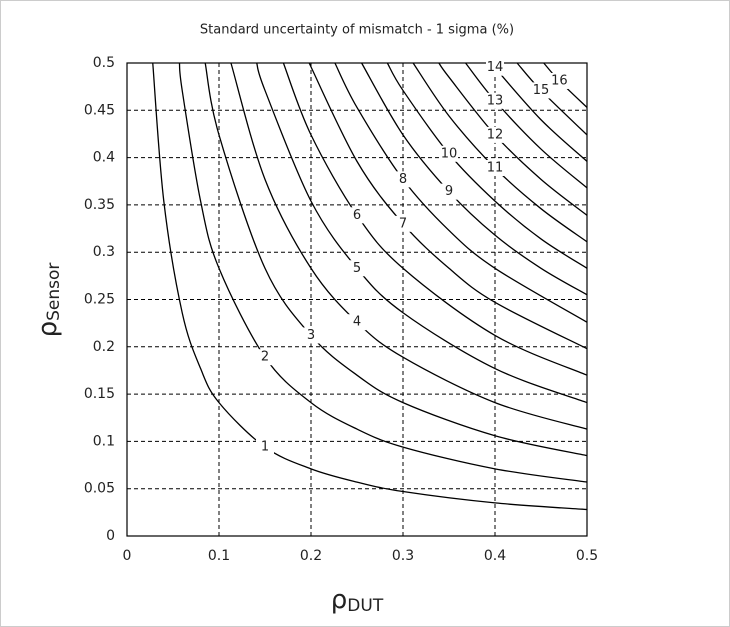 The width and height of the screenshot is (730, 627). Describe the element at coordinates (99, 394) in the screenshot. I see `y-tick-label: 0.15` at that location.